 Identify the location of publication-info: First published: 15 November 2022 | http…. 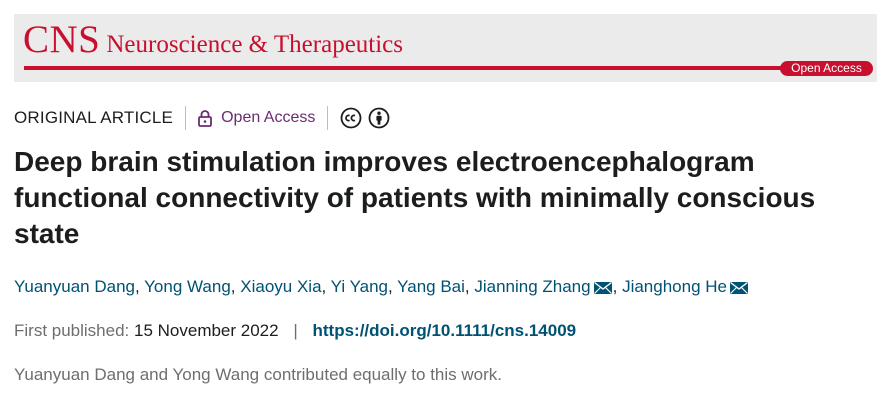
(295, 331).